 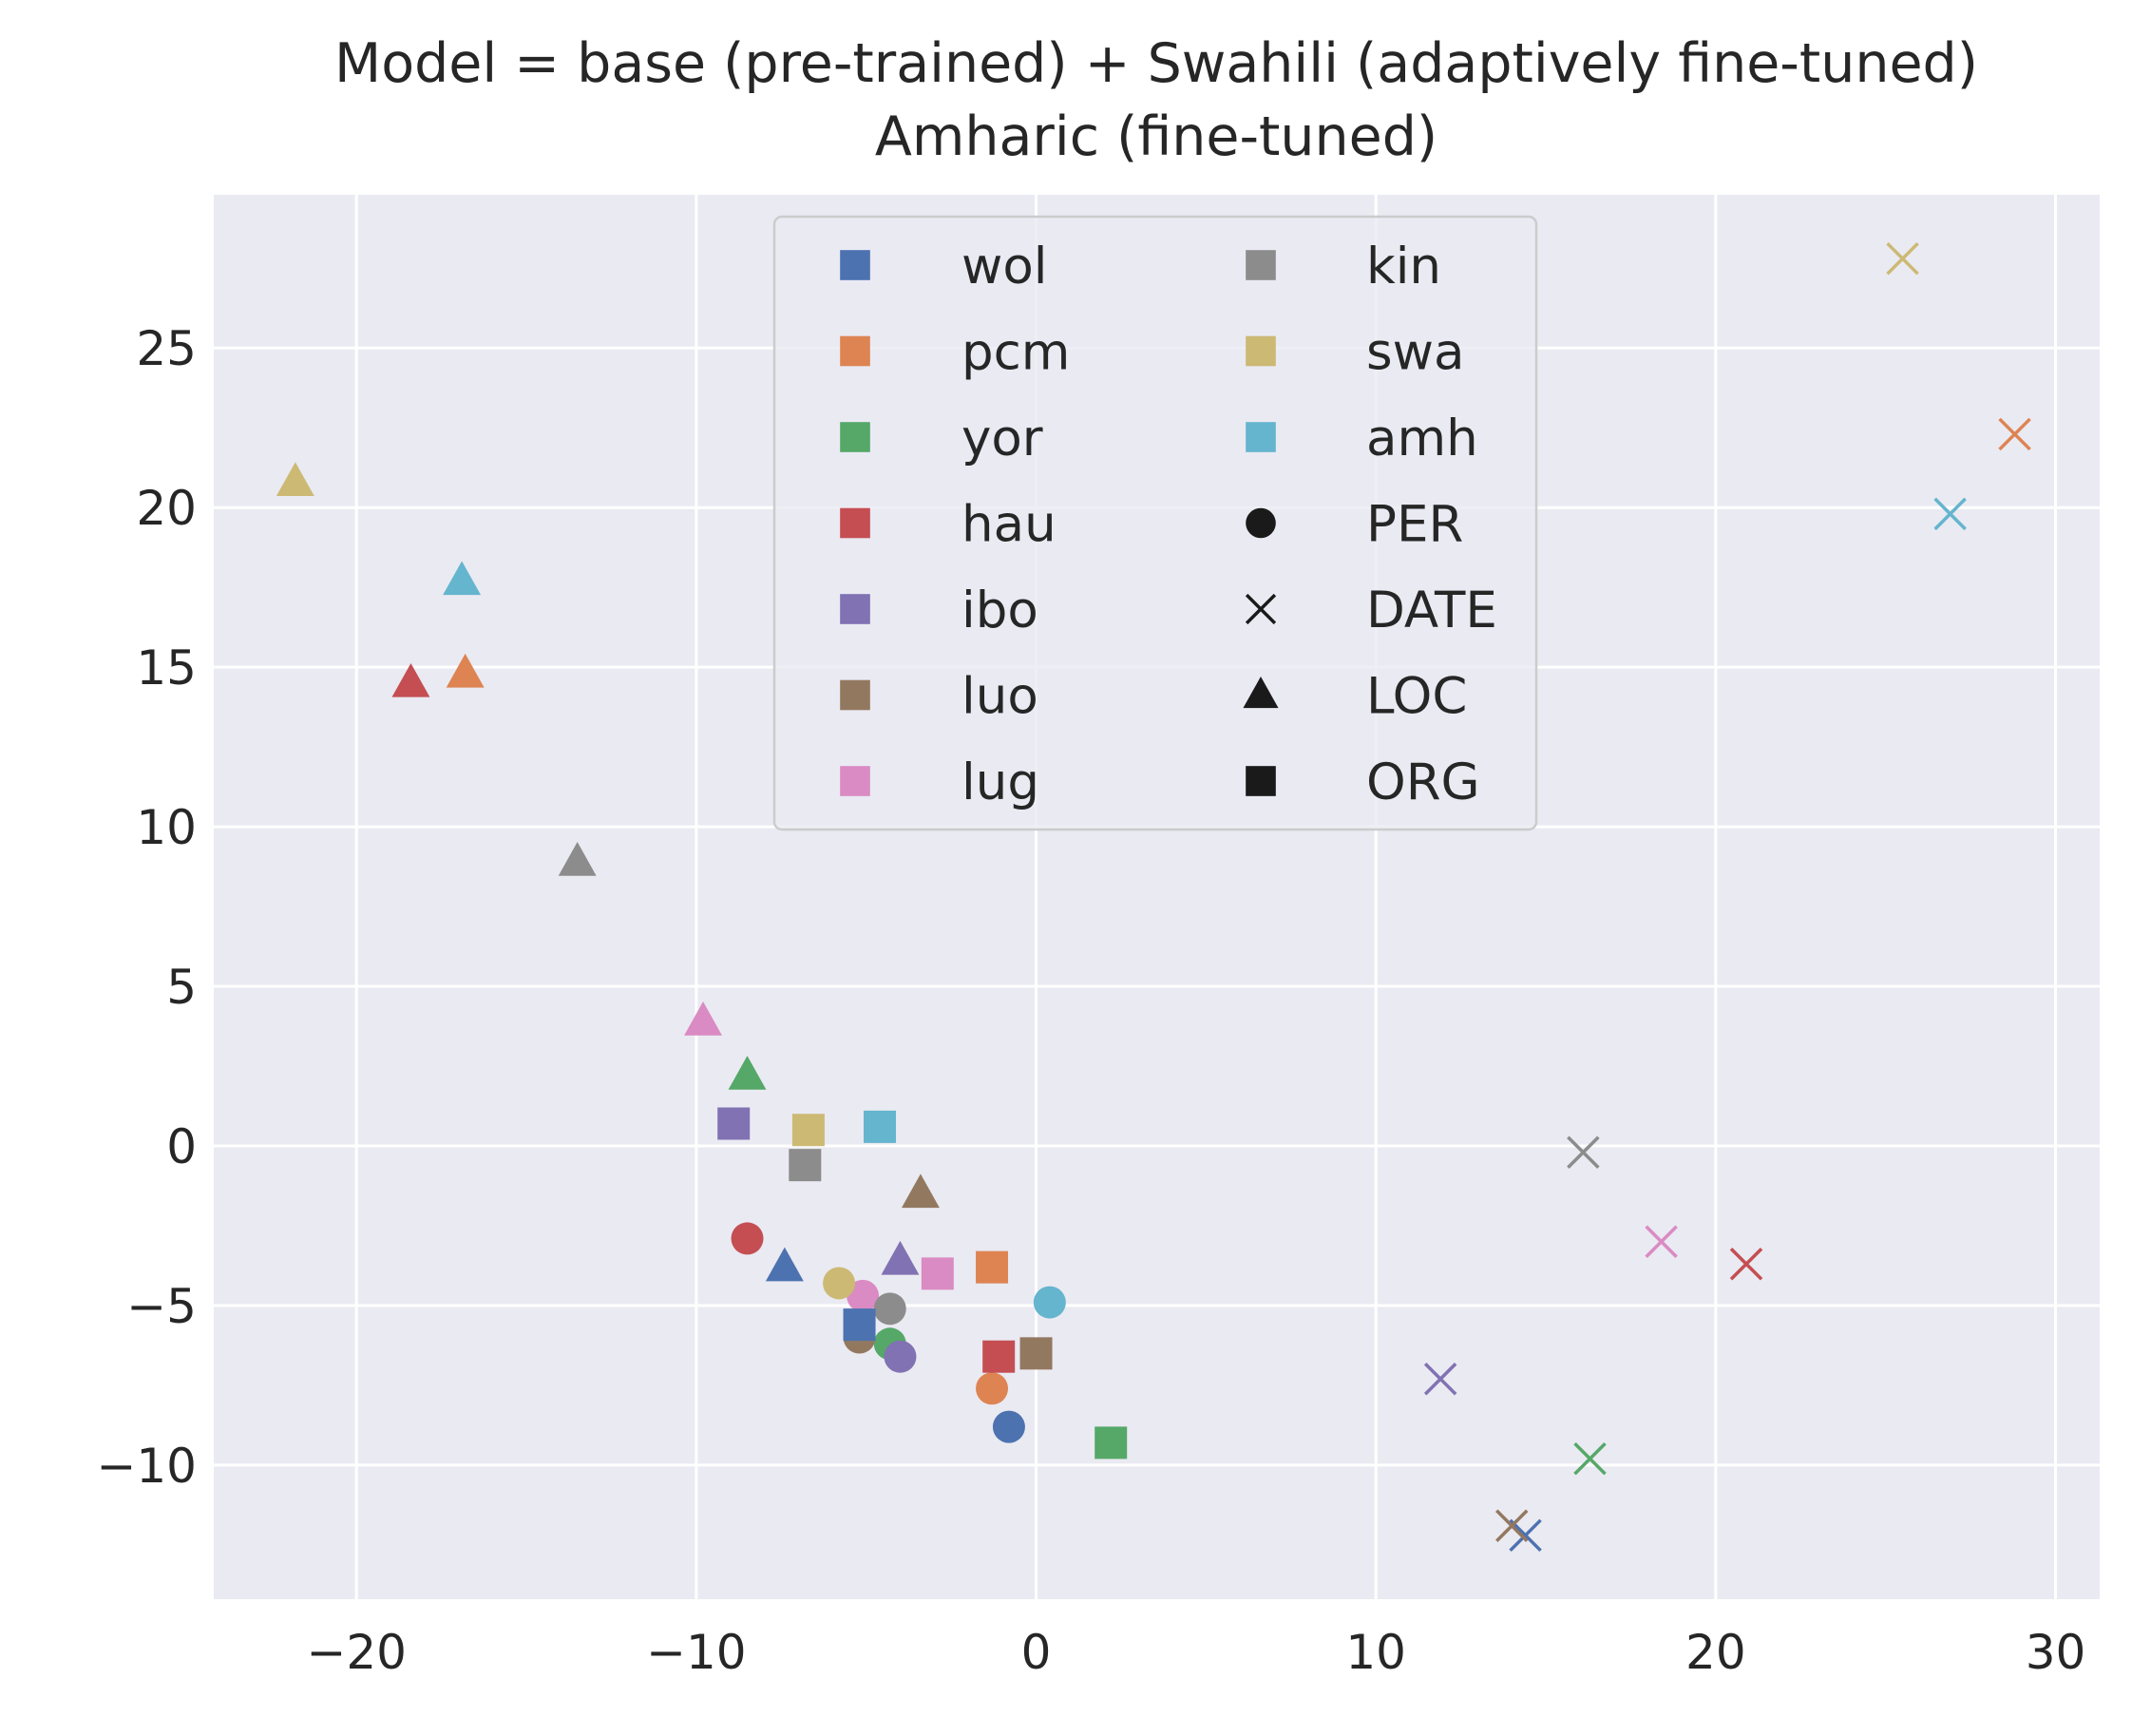 I want to click on point-swa-org, so click(x=808, y=1131).